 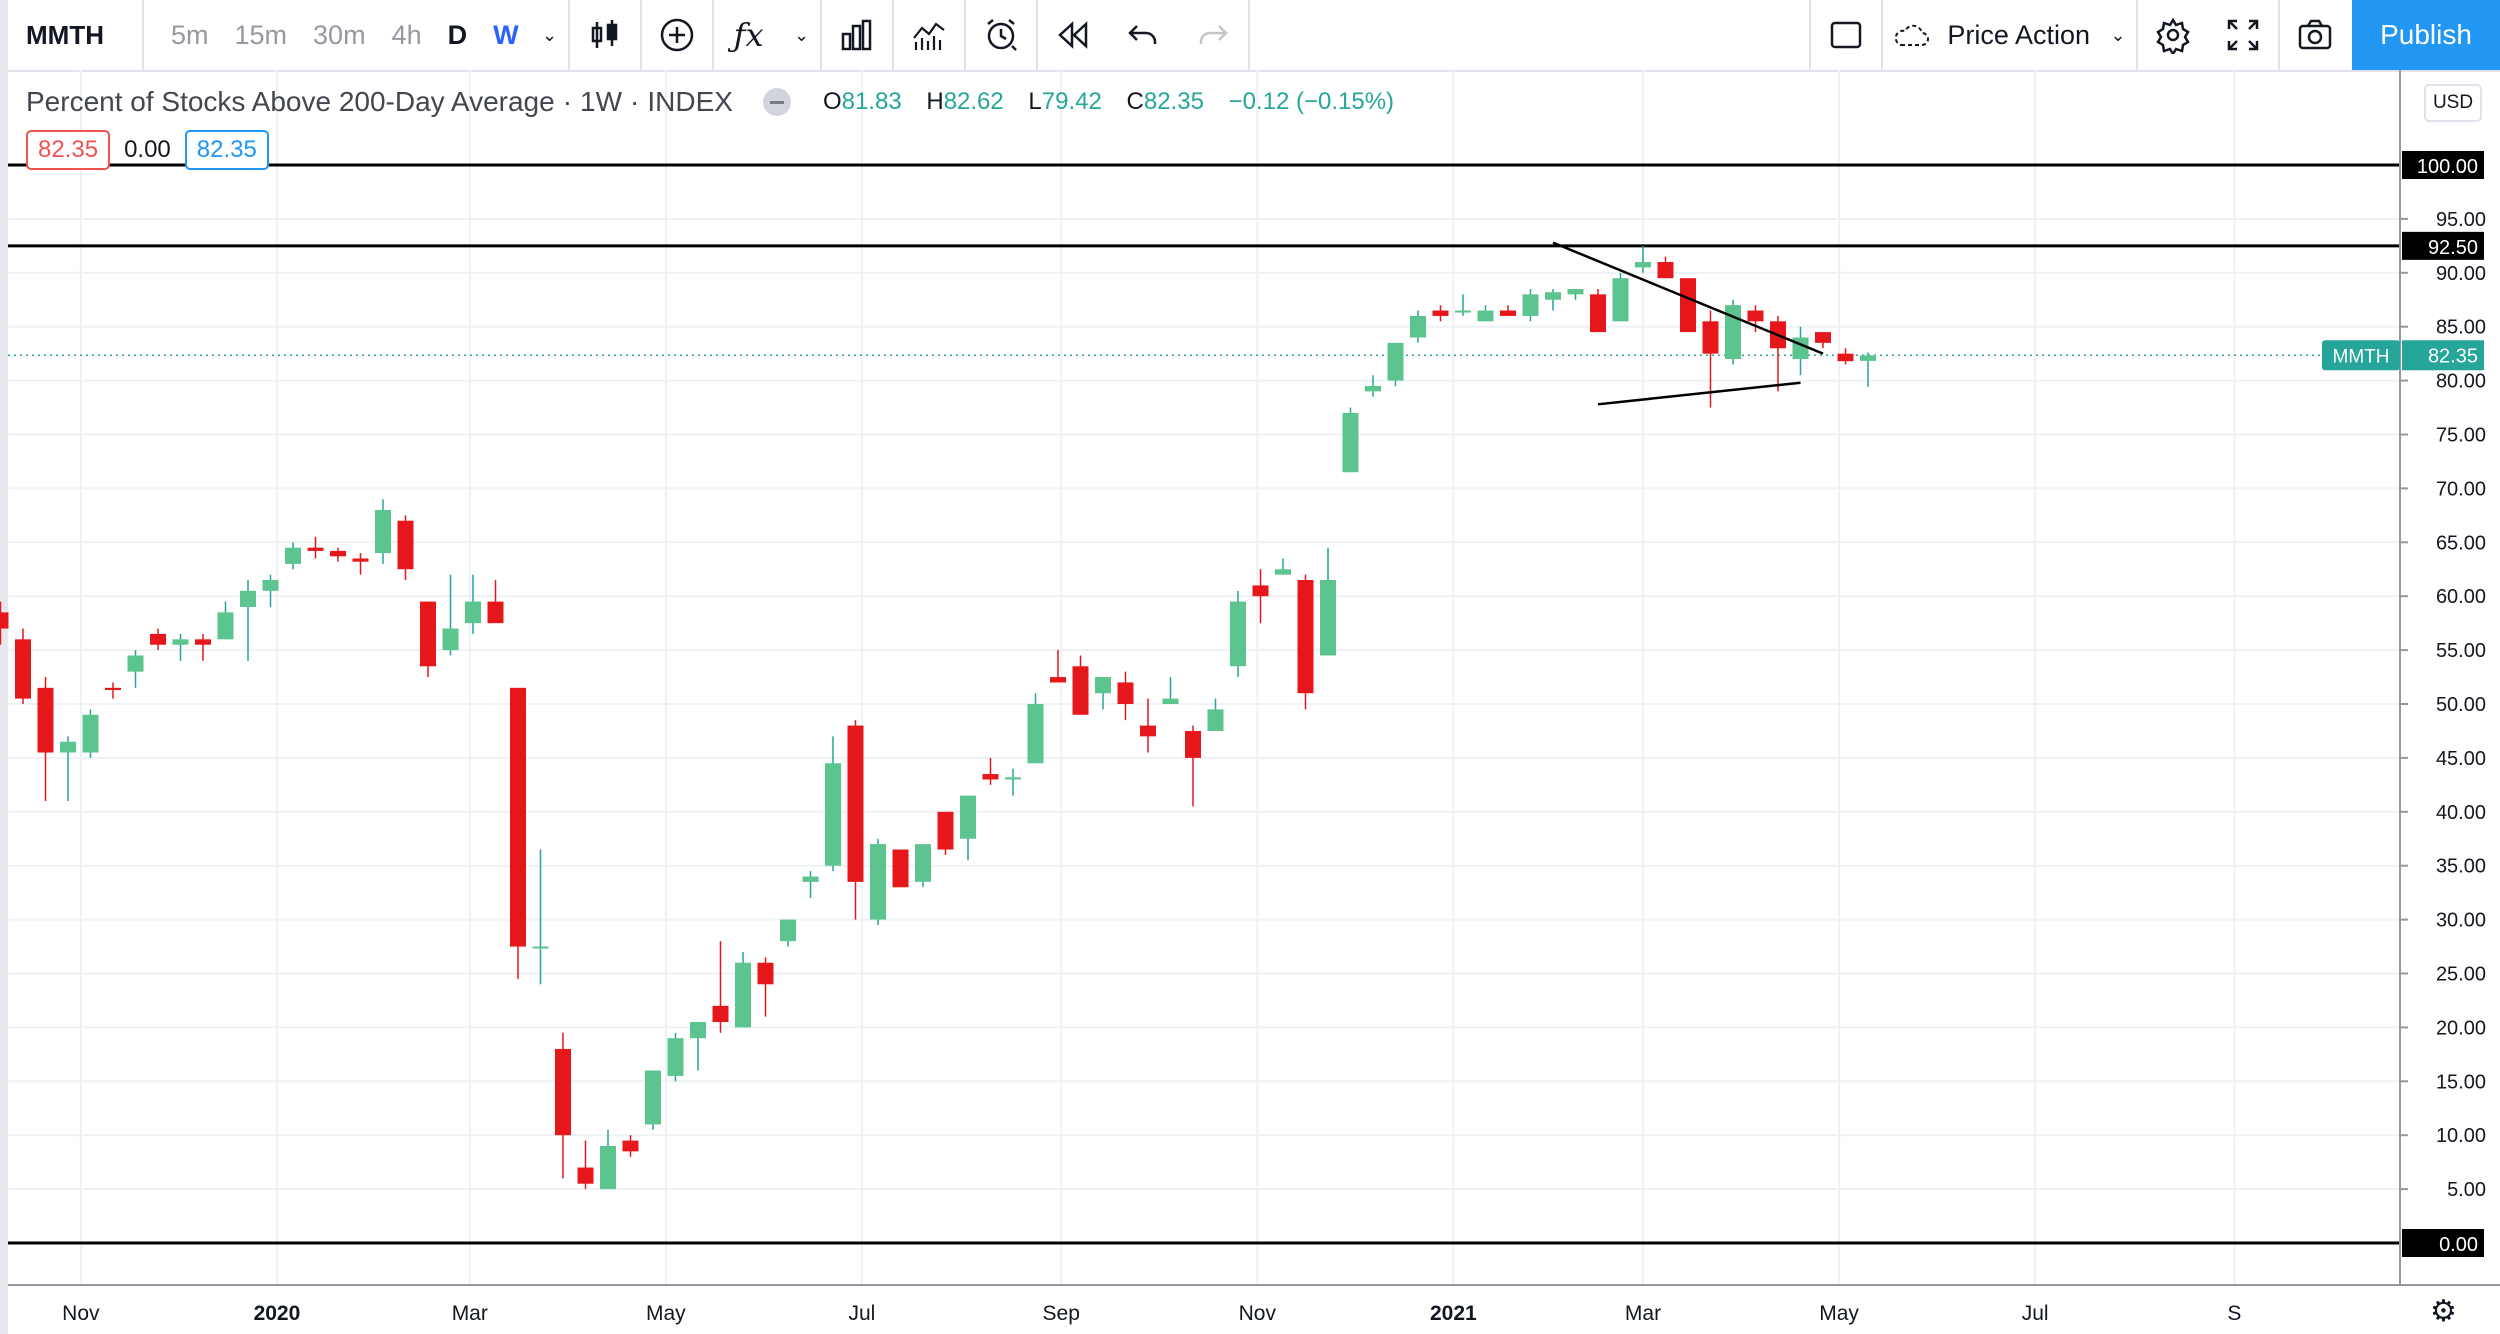 What do you see at coordinates (2453, 103) in the screenshot?
I see `currency-badge: USD` at bounding box center [2453, 103].